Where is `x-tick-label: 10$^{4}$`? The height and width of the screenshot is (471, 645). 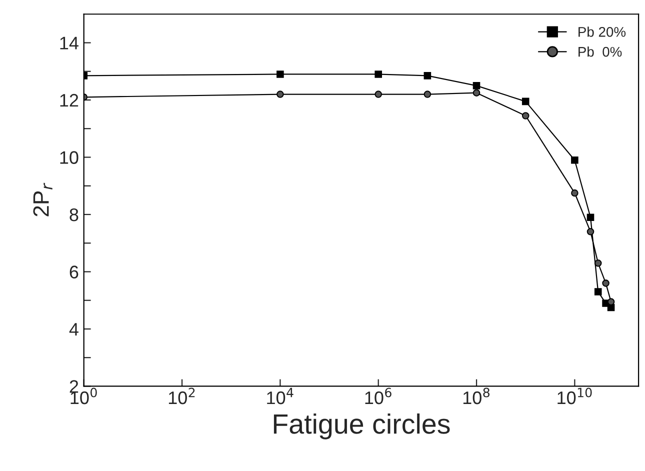 x-tick-label: 10$^{4}$ is located at coordinates (280, 396).